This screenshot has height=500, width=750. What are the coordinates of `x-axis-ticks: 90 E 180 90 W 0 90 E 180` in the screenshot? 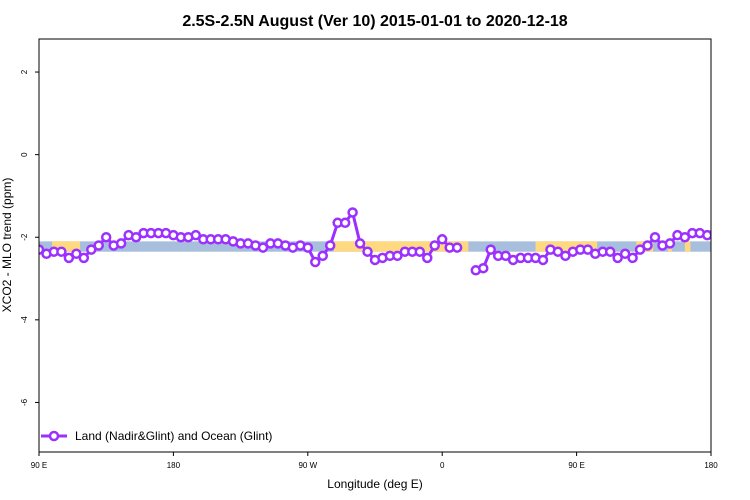 It's located at (374, 461).